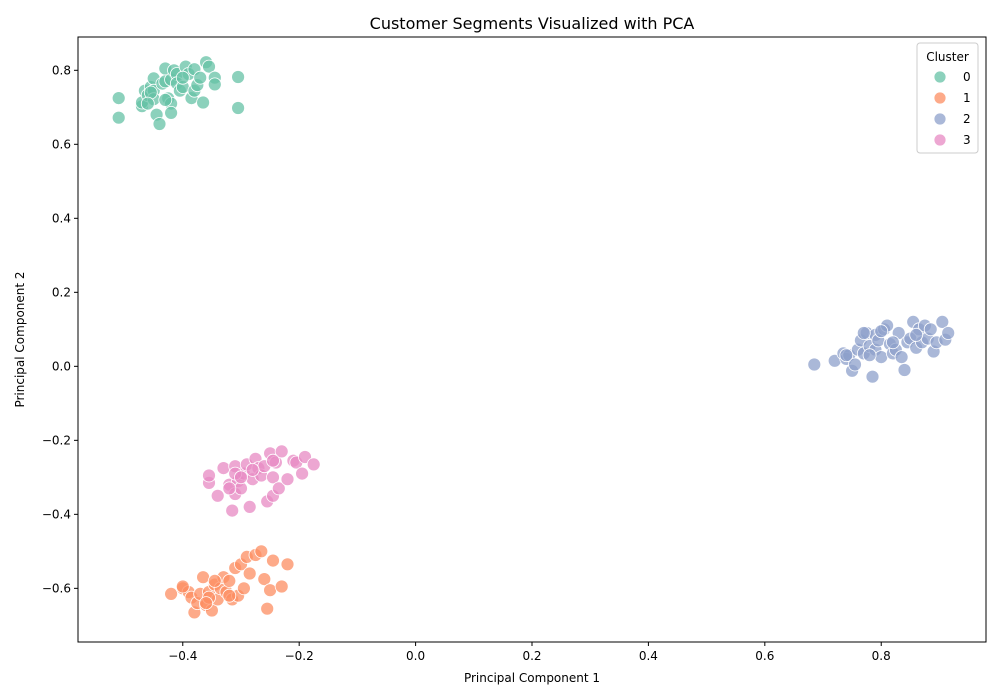  Describe the element at coordinates (182, 656) in the screenshot. I see `x-tick-label: −0.4` at that location.